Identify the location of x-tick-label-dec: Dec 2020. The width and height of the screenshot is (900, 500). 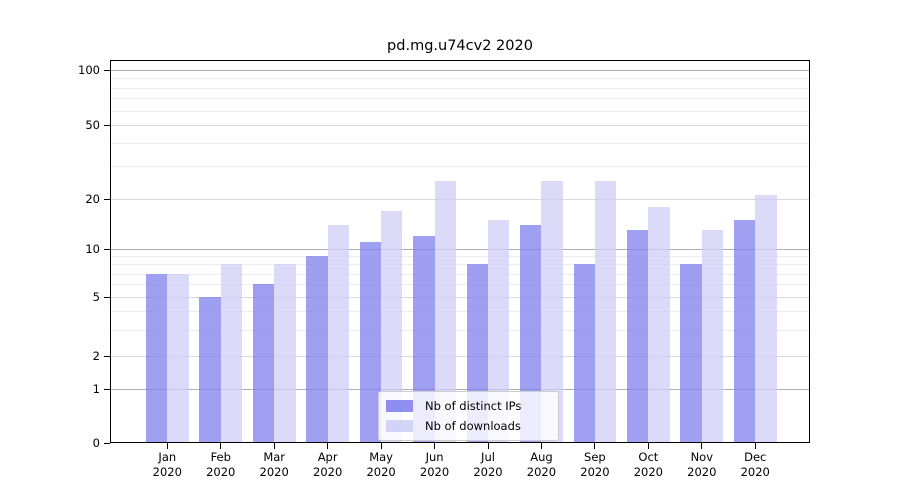
(755, 464).